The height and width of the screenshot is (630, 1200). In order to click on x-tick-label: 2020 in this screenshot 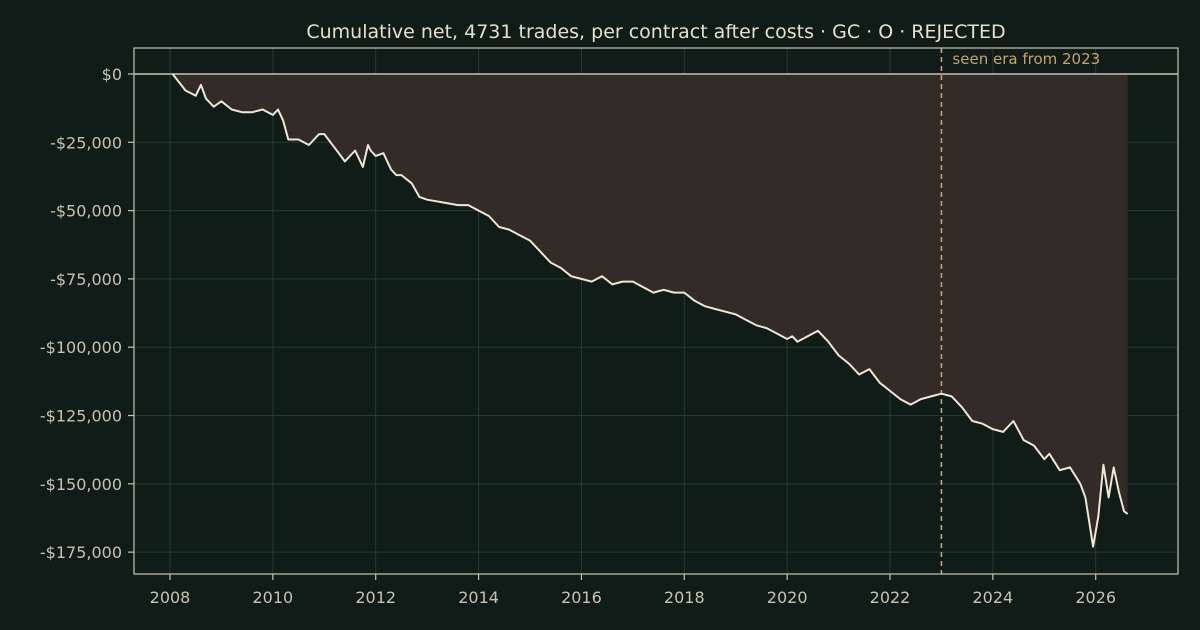, I will do `click(787, 597)`.